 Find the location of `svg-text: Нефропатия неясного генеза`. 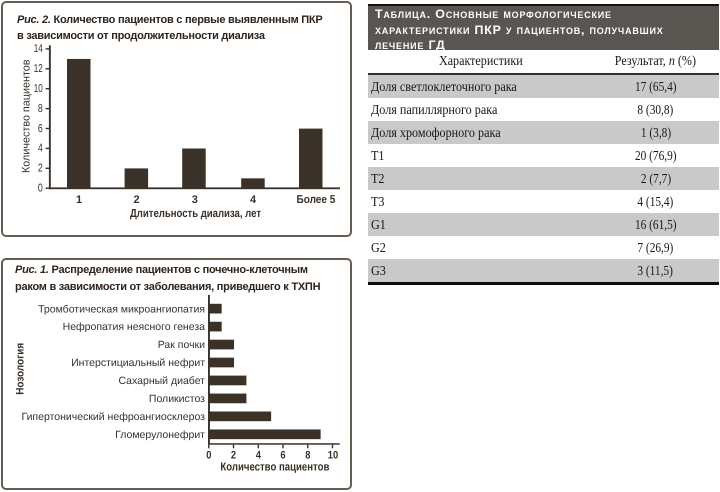

svg-text: Нефропатия неясного генеза is located at coordinates (134, 327).